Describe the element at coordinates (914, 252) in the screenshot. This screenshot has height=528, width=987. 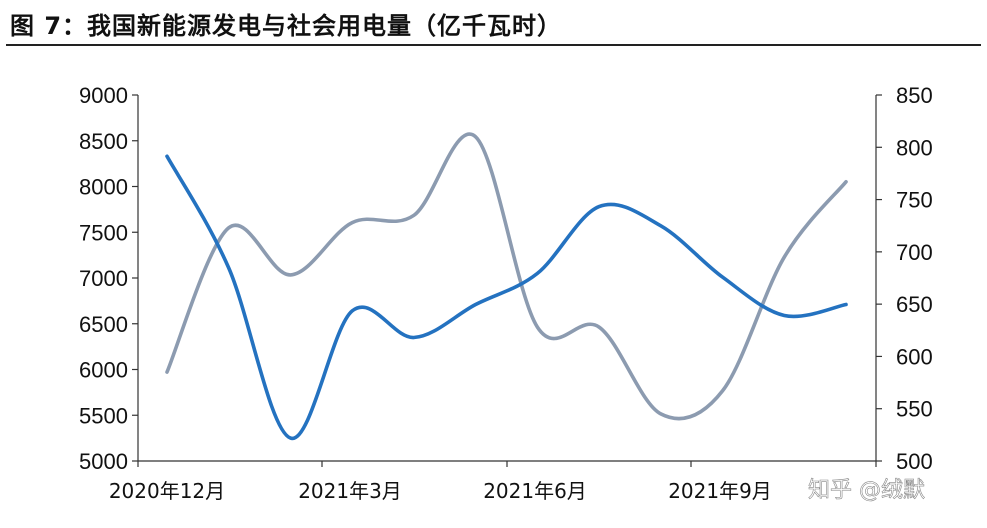
I see `y-right-tick-label: 700` at that location.